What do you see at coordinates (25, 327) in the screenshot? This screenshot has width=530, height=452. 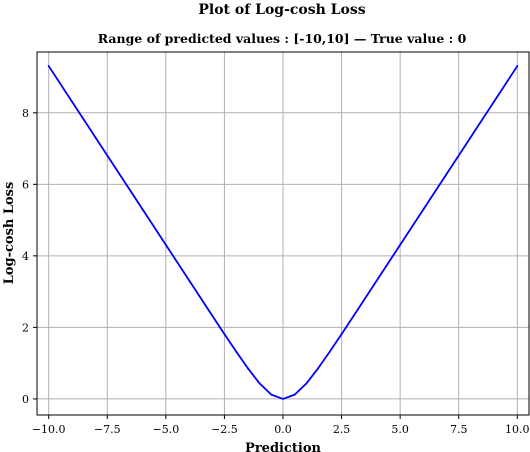 I see `y-tick-label: 2` at bounding box center [25, 327].